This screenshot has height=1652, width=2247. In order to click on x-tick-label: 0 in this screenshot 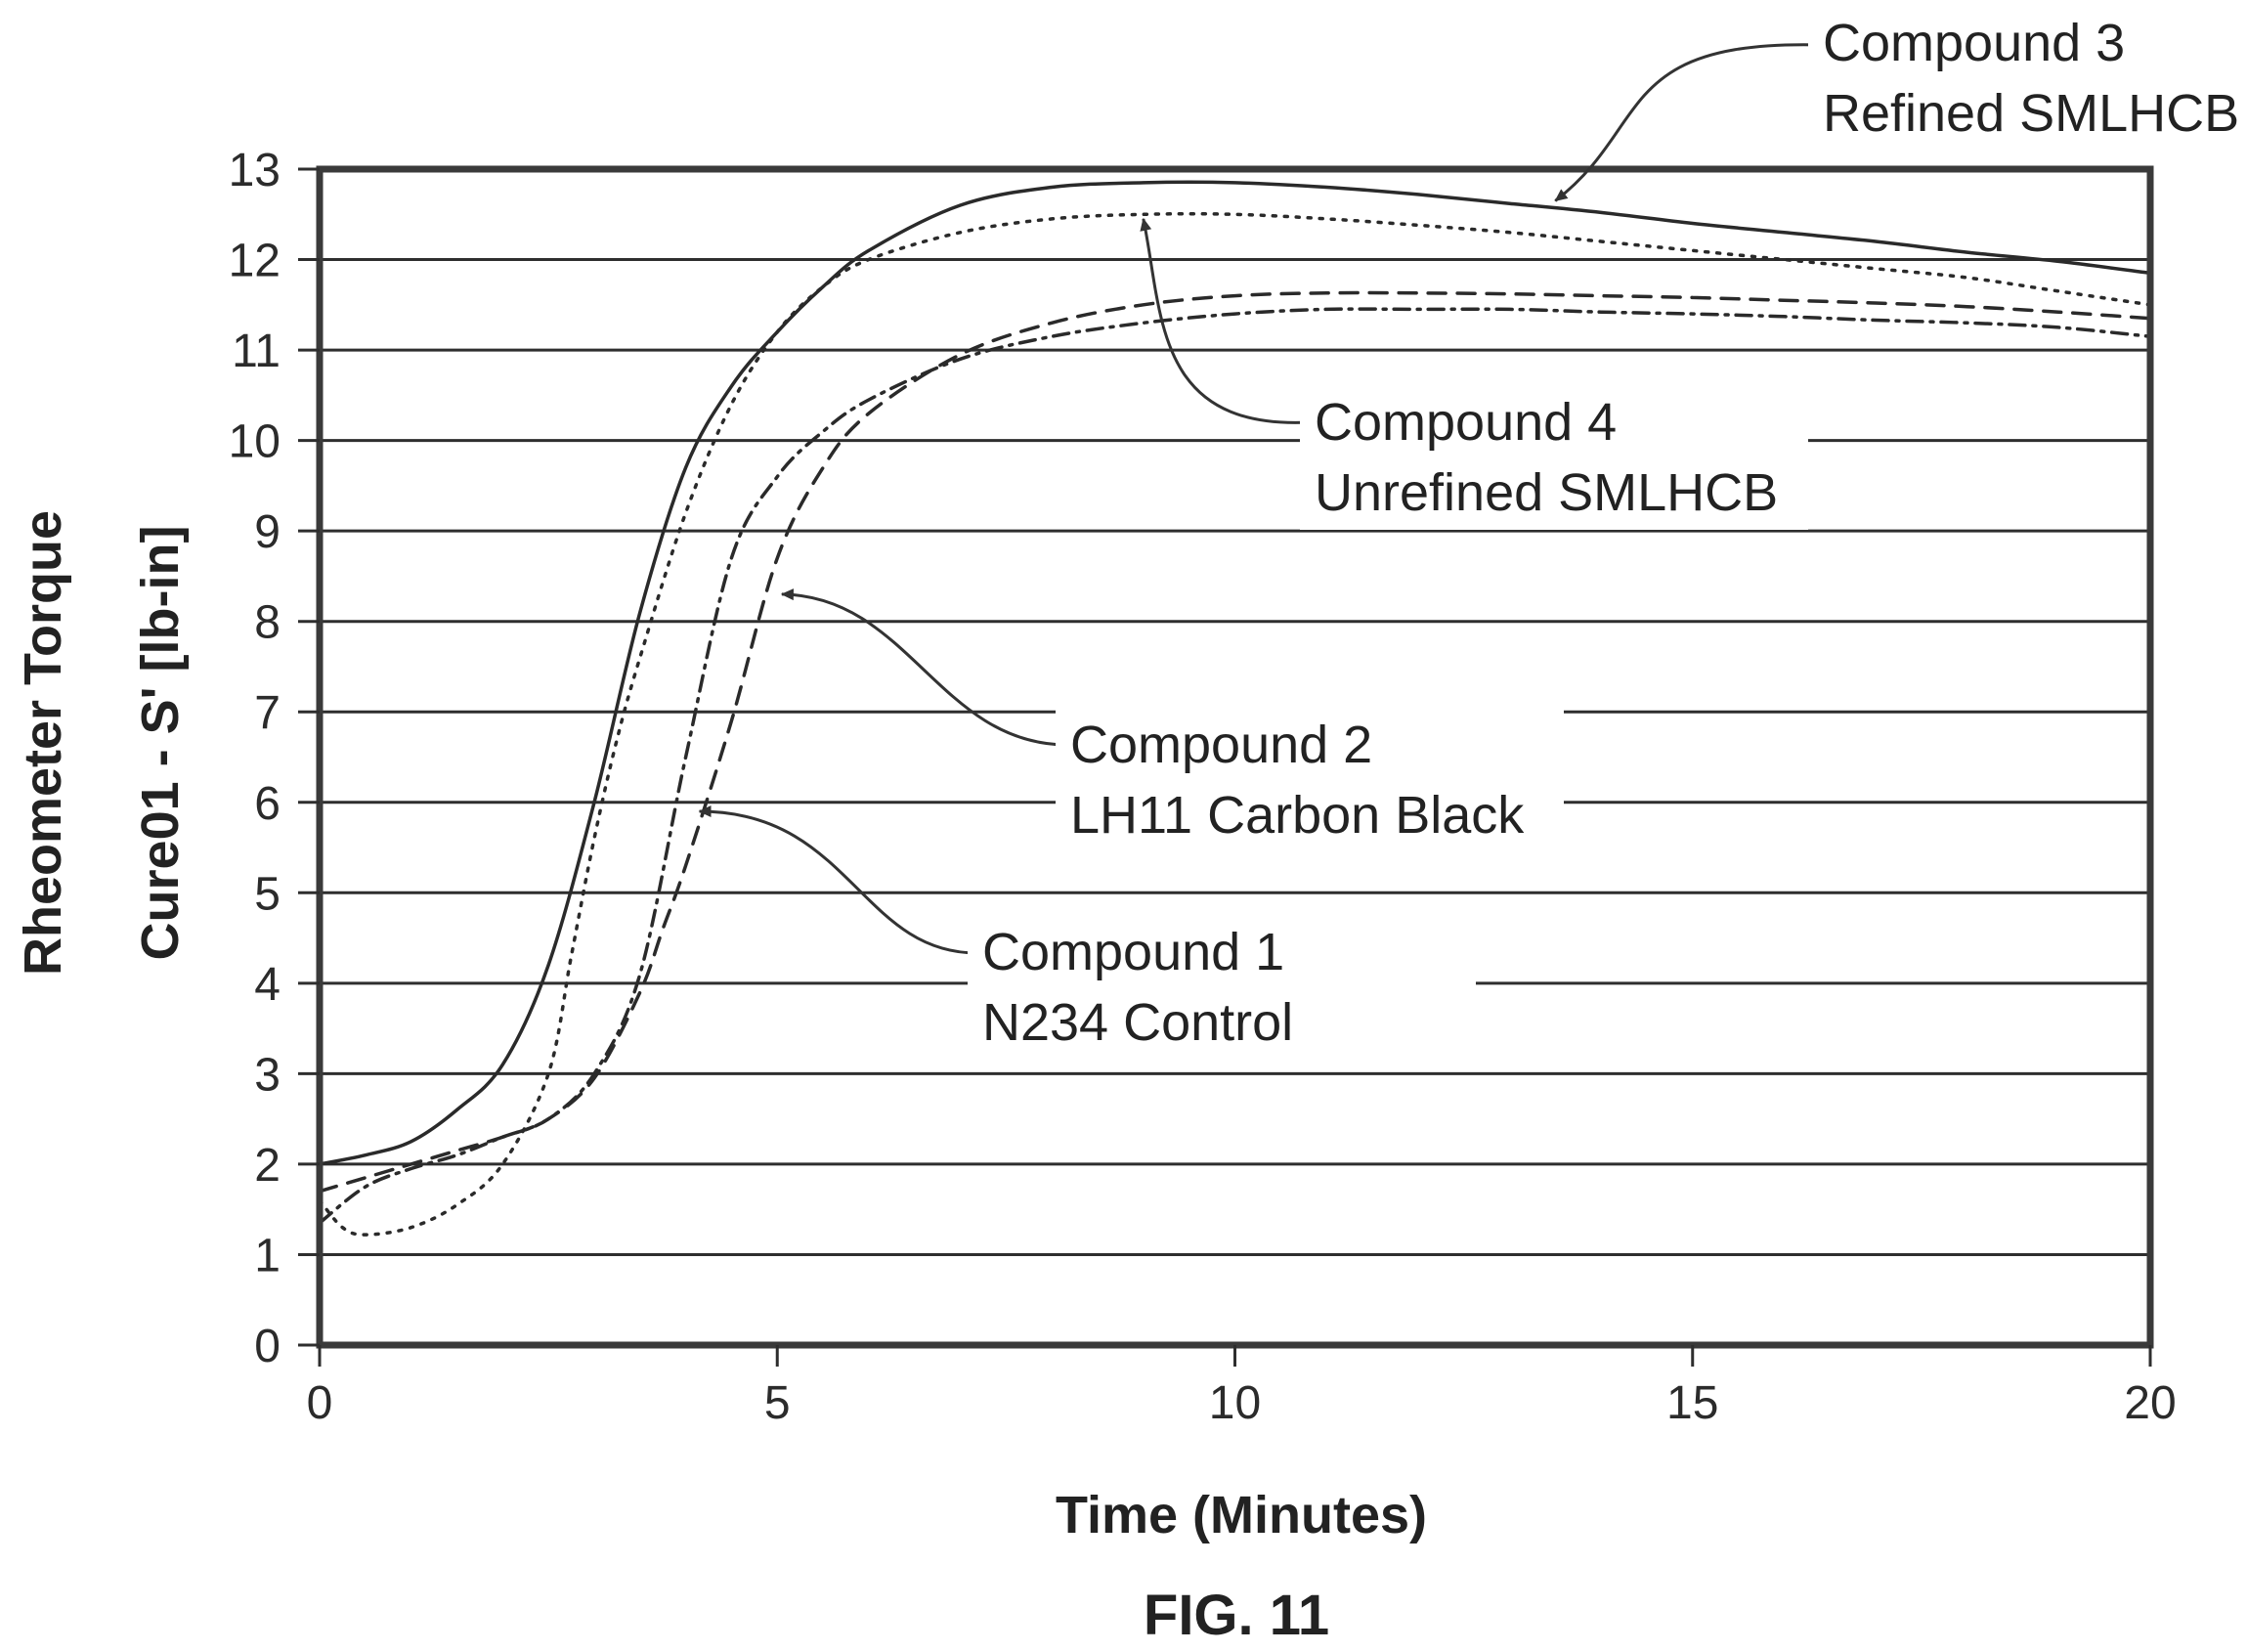, I will do `click(320, 1403)`.